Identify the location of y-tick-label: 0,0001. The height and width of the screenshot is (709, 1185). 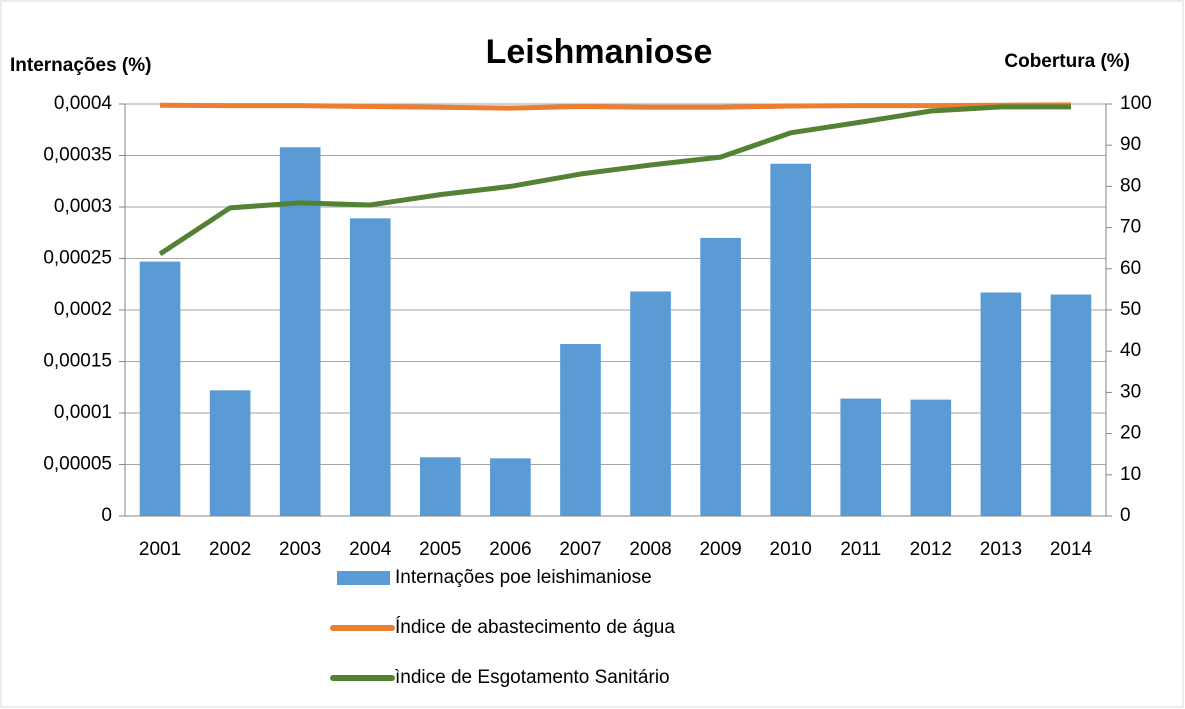
(83, 412).